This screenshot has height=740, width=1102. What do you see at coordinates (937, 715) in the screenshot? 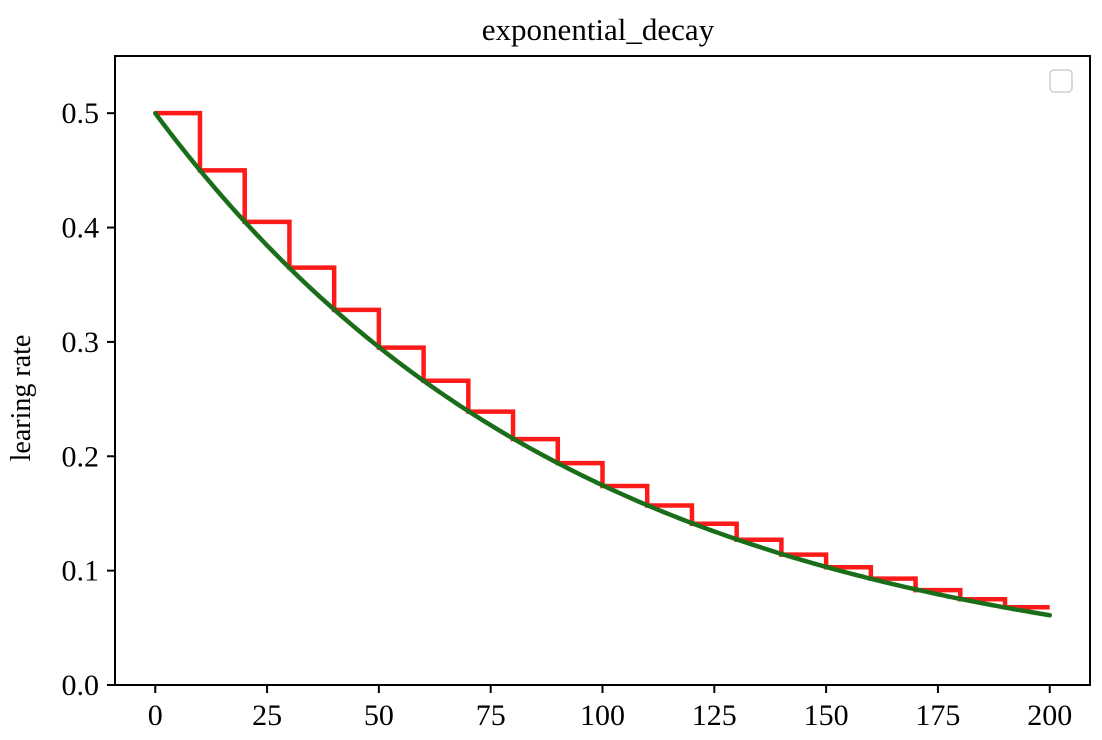
I see `x-tick-label: 175` at bounding box center [937, 715].